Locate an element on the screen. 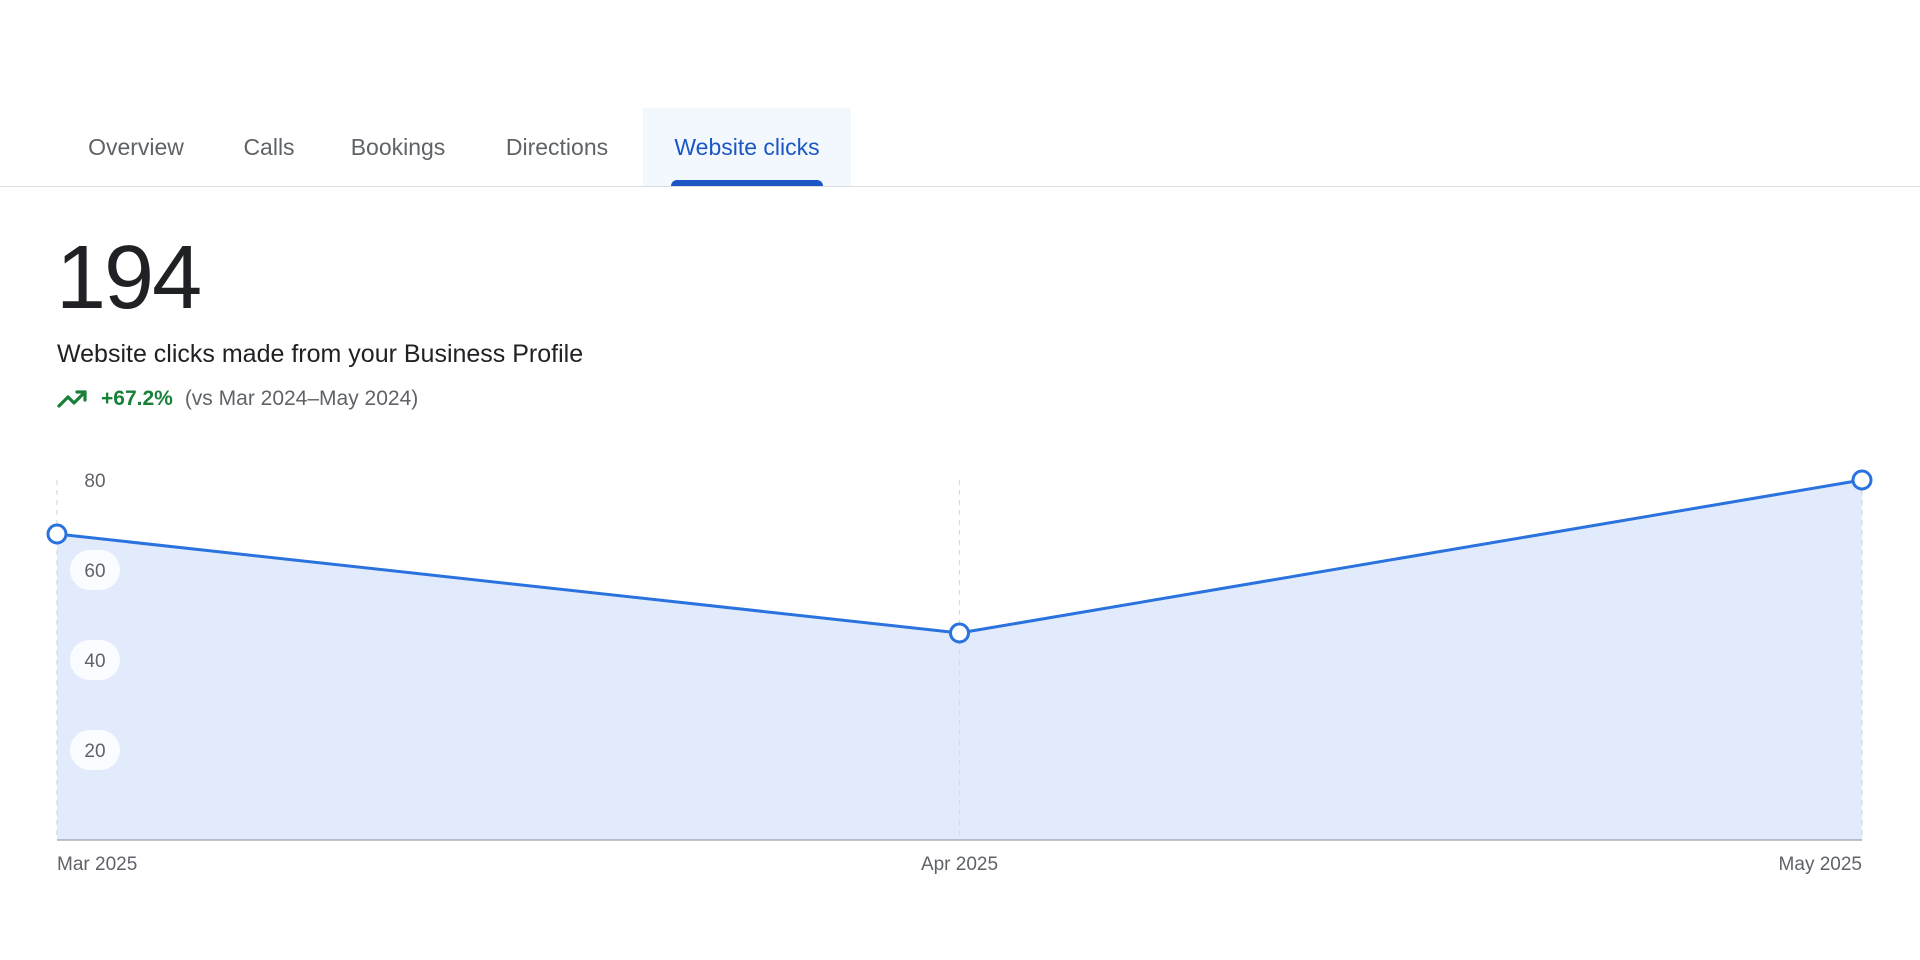  tab-label: Website clicks is located at coordinates (747, 146).